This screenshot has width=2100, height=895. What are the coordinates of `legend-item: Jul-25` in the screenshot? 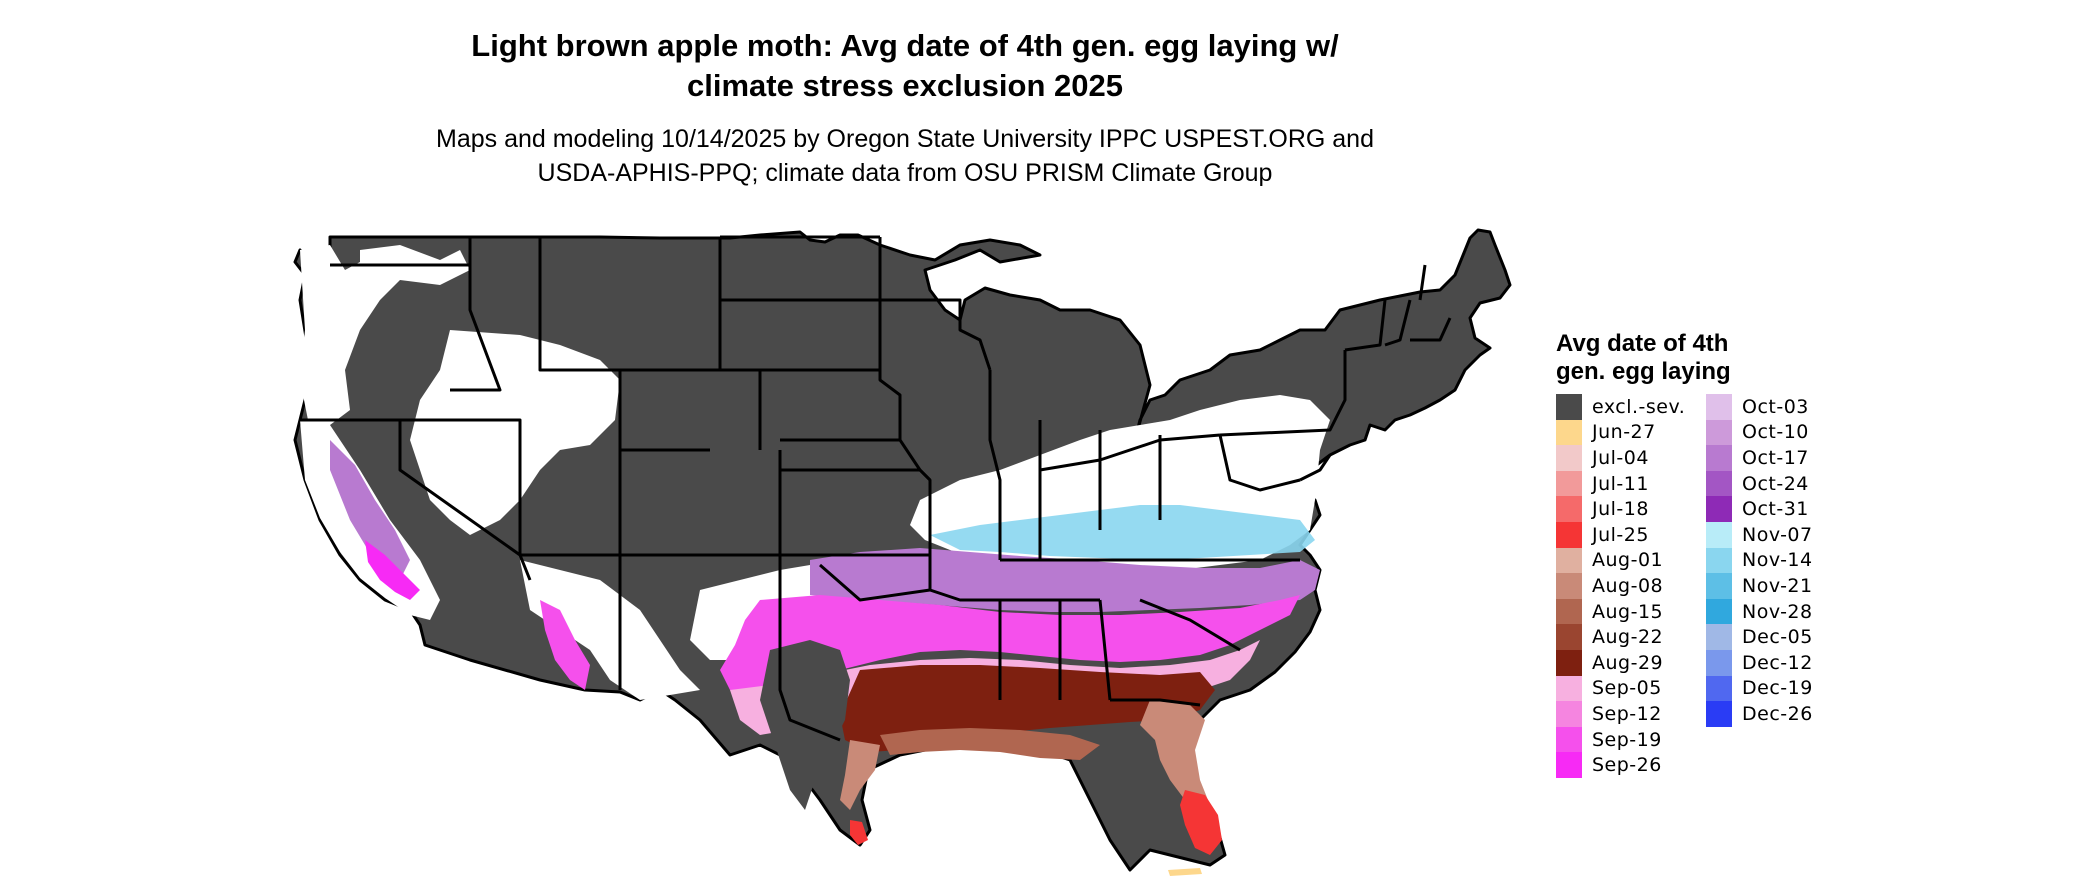 It's located at (1620, 534).